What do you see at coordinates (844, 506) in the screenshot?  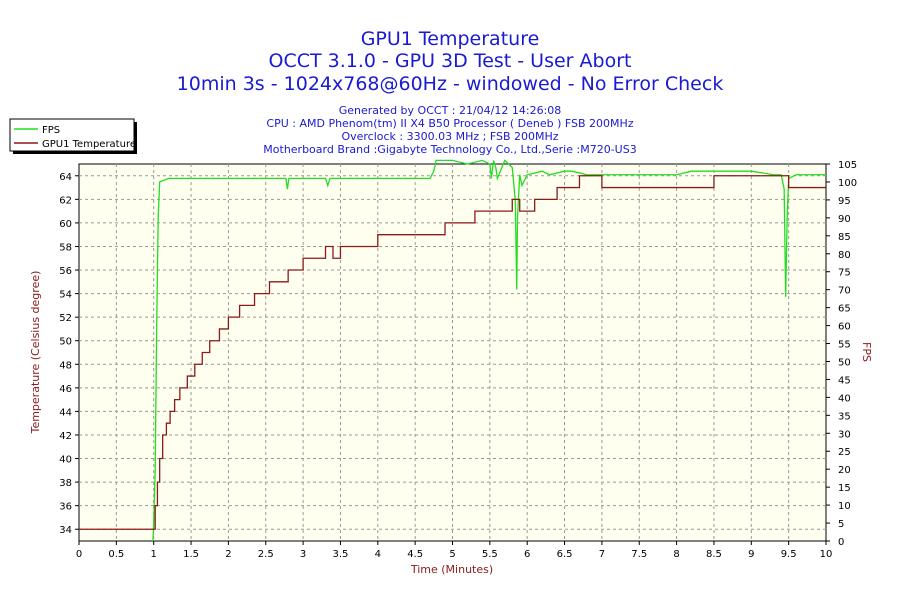 I see `y2-tick-label-2: 10` at bounding box center [844, 506].